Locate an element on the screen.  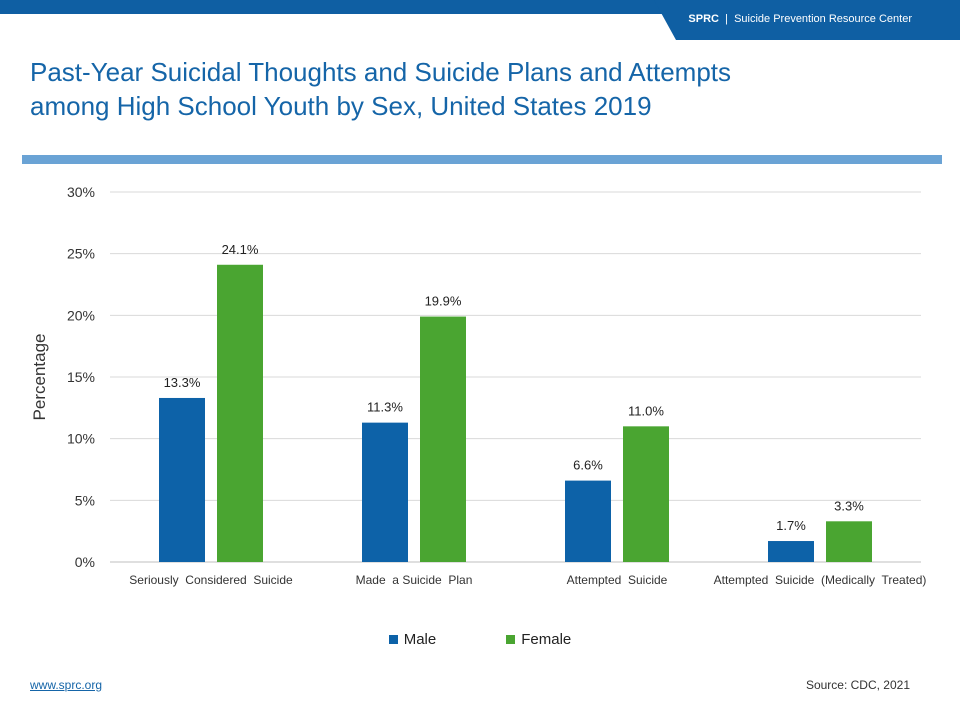
legend-swatch-female is located at coordinates (511, 639).